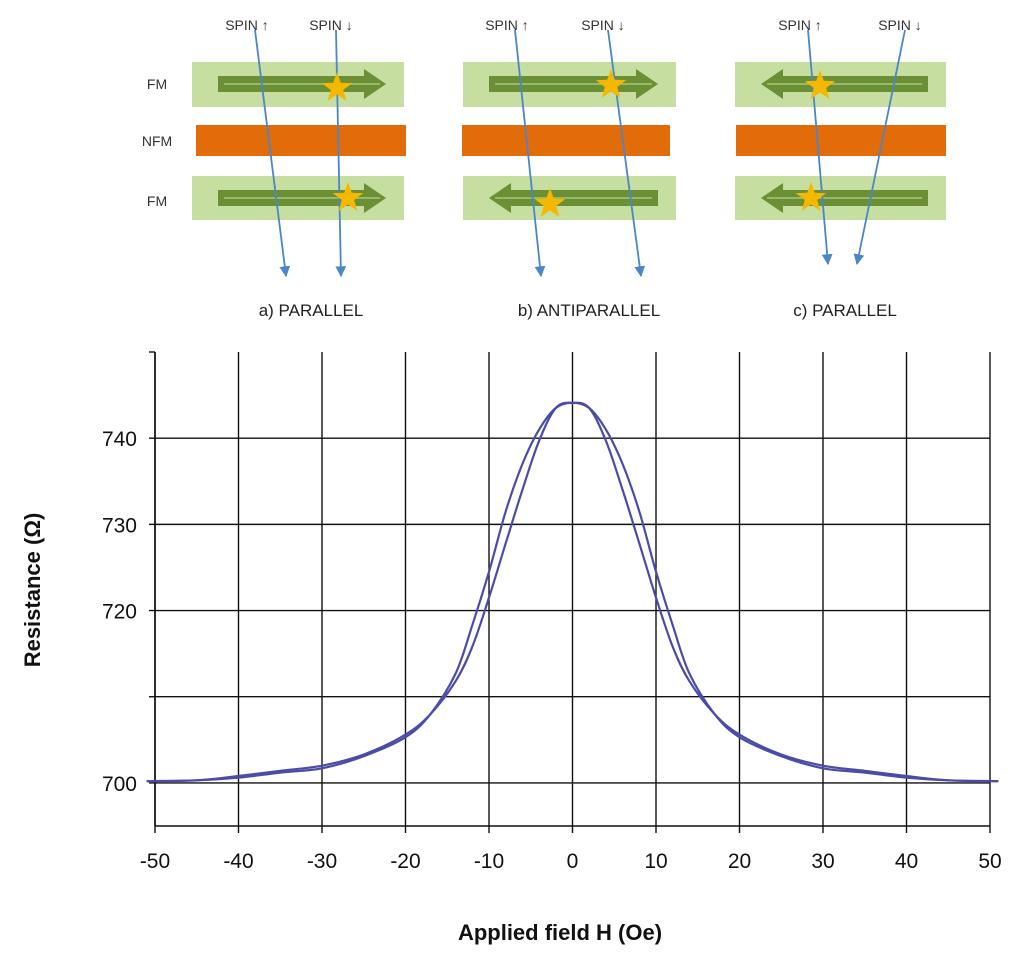 This screenshot has height=964, width=1024. Describe the element at coordinates (845, 310) in the screenshot. I see `panel-caption: c) PARALLEL` at that location.